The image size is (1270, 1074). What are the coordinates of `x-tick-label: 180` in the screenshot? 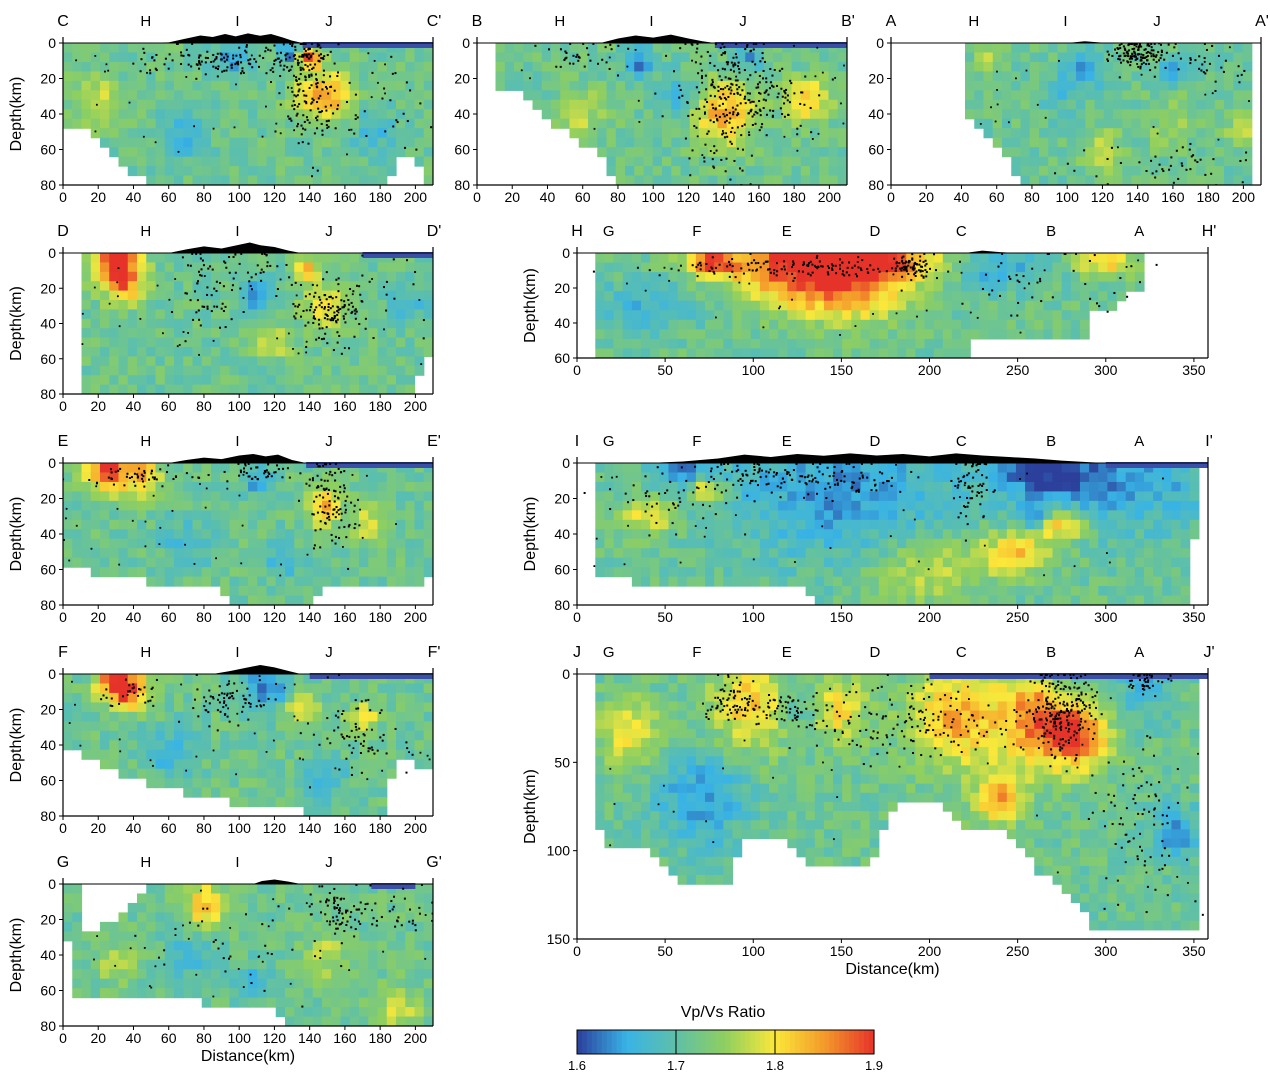 It's located at (380, 197).